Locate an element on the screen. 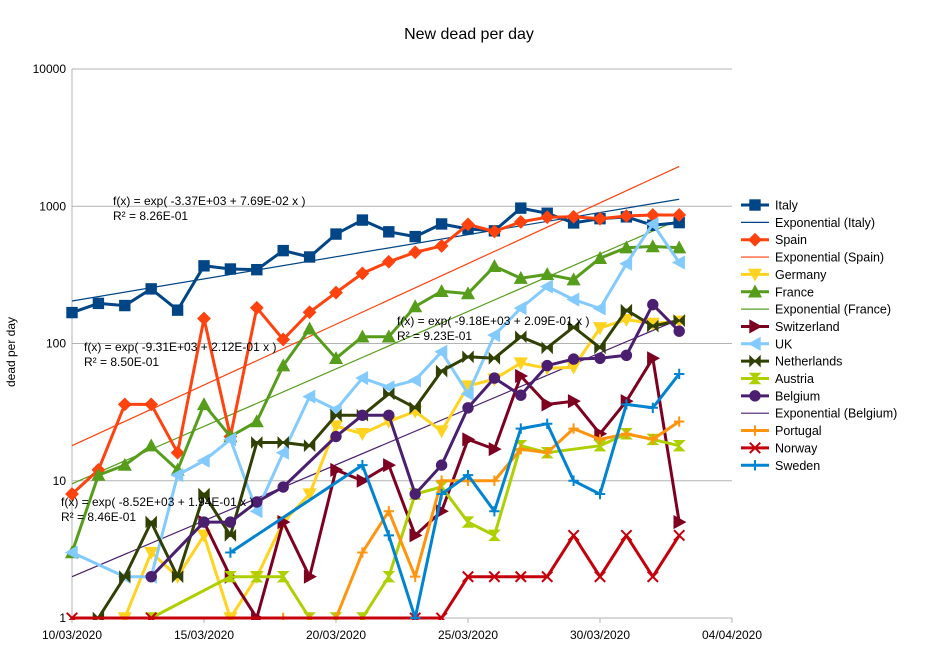 The height and width of the screenshot is (661, 939). legend-label: Exponential (Belgium) is located at coordinates (836, 414).